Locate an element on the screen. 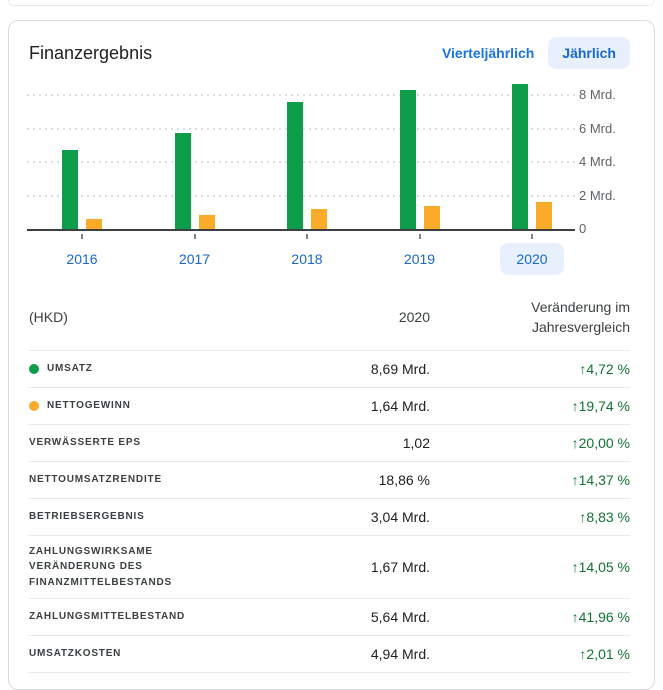  metric-label-text: BETRIEBSERGEBNIS is located at coordinates (87, 516).